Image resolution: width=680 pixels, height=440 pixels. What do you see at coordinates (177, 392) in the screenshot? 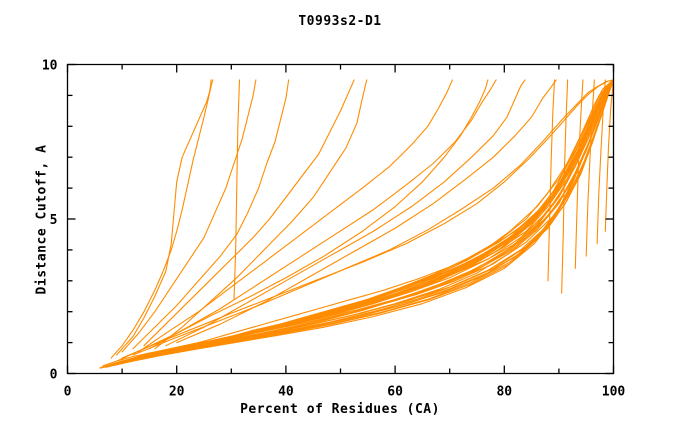
I see `x-tick-label: 20` at bounding box center [177, 392].